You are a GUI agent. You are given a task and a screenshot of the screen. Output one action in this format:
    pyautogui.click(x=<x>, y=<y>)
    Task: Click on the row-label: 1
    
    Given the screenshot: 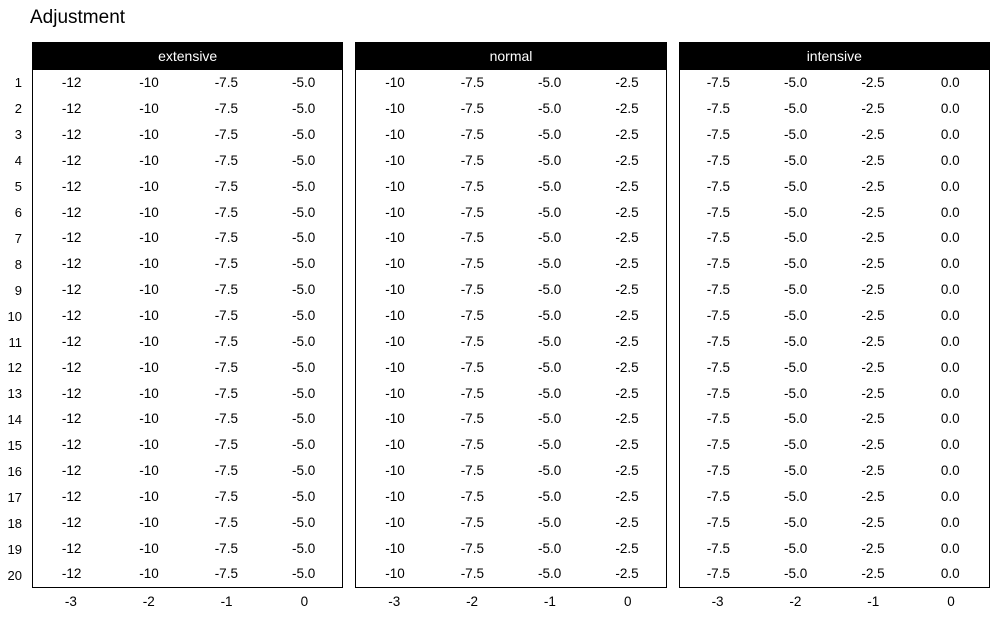 What is the action you would take?
    pyautogui.click(x=18, y=83)
    